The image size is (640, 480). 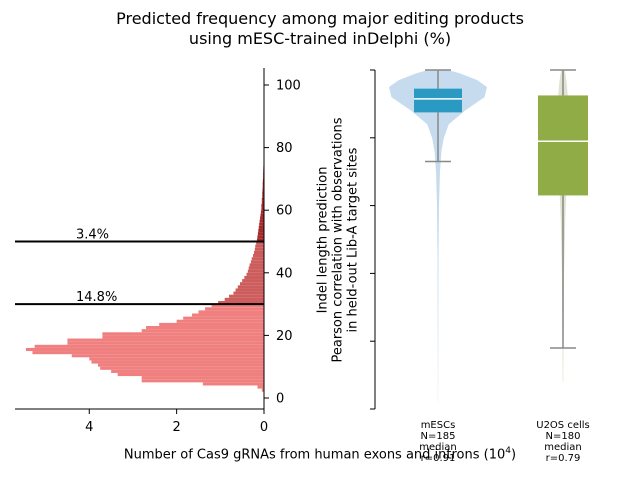 What do you see at coordinates (563, 442) in the screenshot?
I see `group-label-u2os: U2OS cells N=180 median r=0.79` at bounding box center [563, 442].